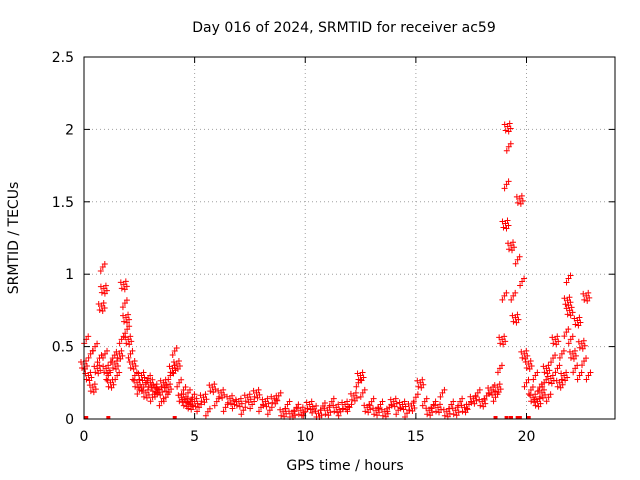 This screenshot has width=640, height=480. What do you see at coordinates (63, 203) in the screenshot?
I see `y-tick-label: 1.5` at bounding box center [63, 203].